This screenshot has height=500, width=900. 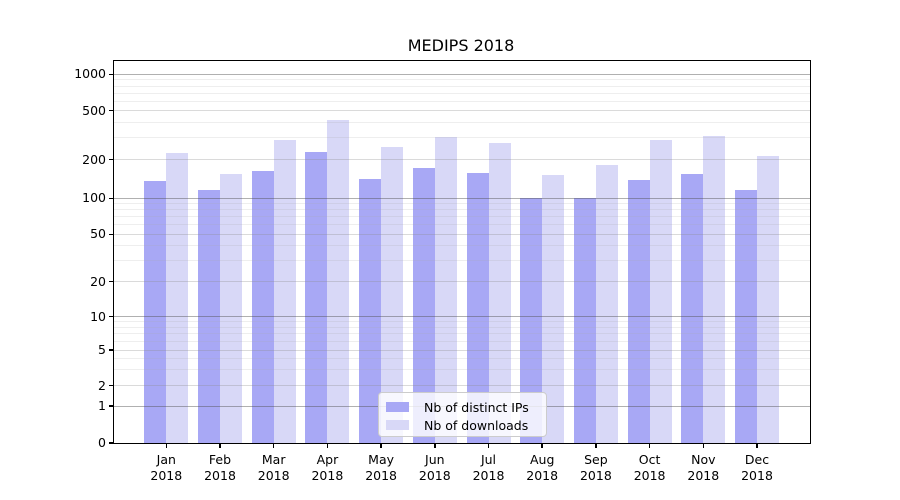 What do you see at coordinates (397, 425) in the screenshot?
I see `legend-swatch-downloads` at bounding box center [397, 425].